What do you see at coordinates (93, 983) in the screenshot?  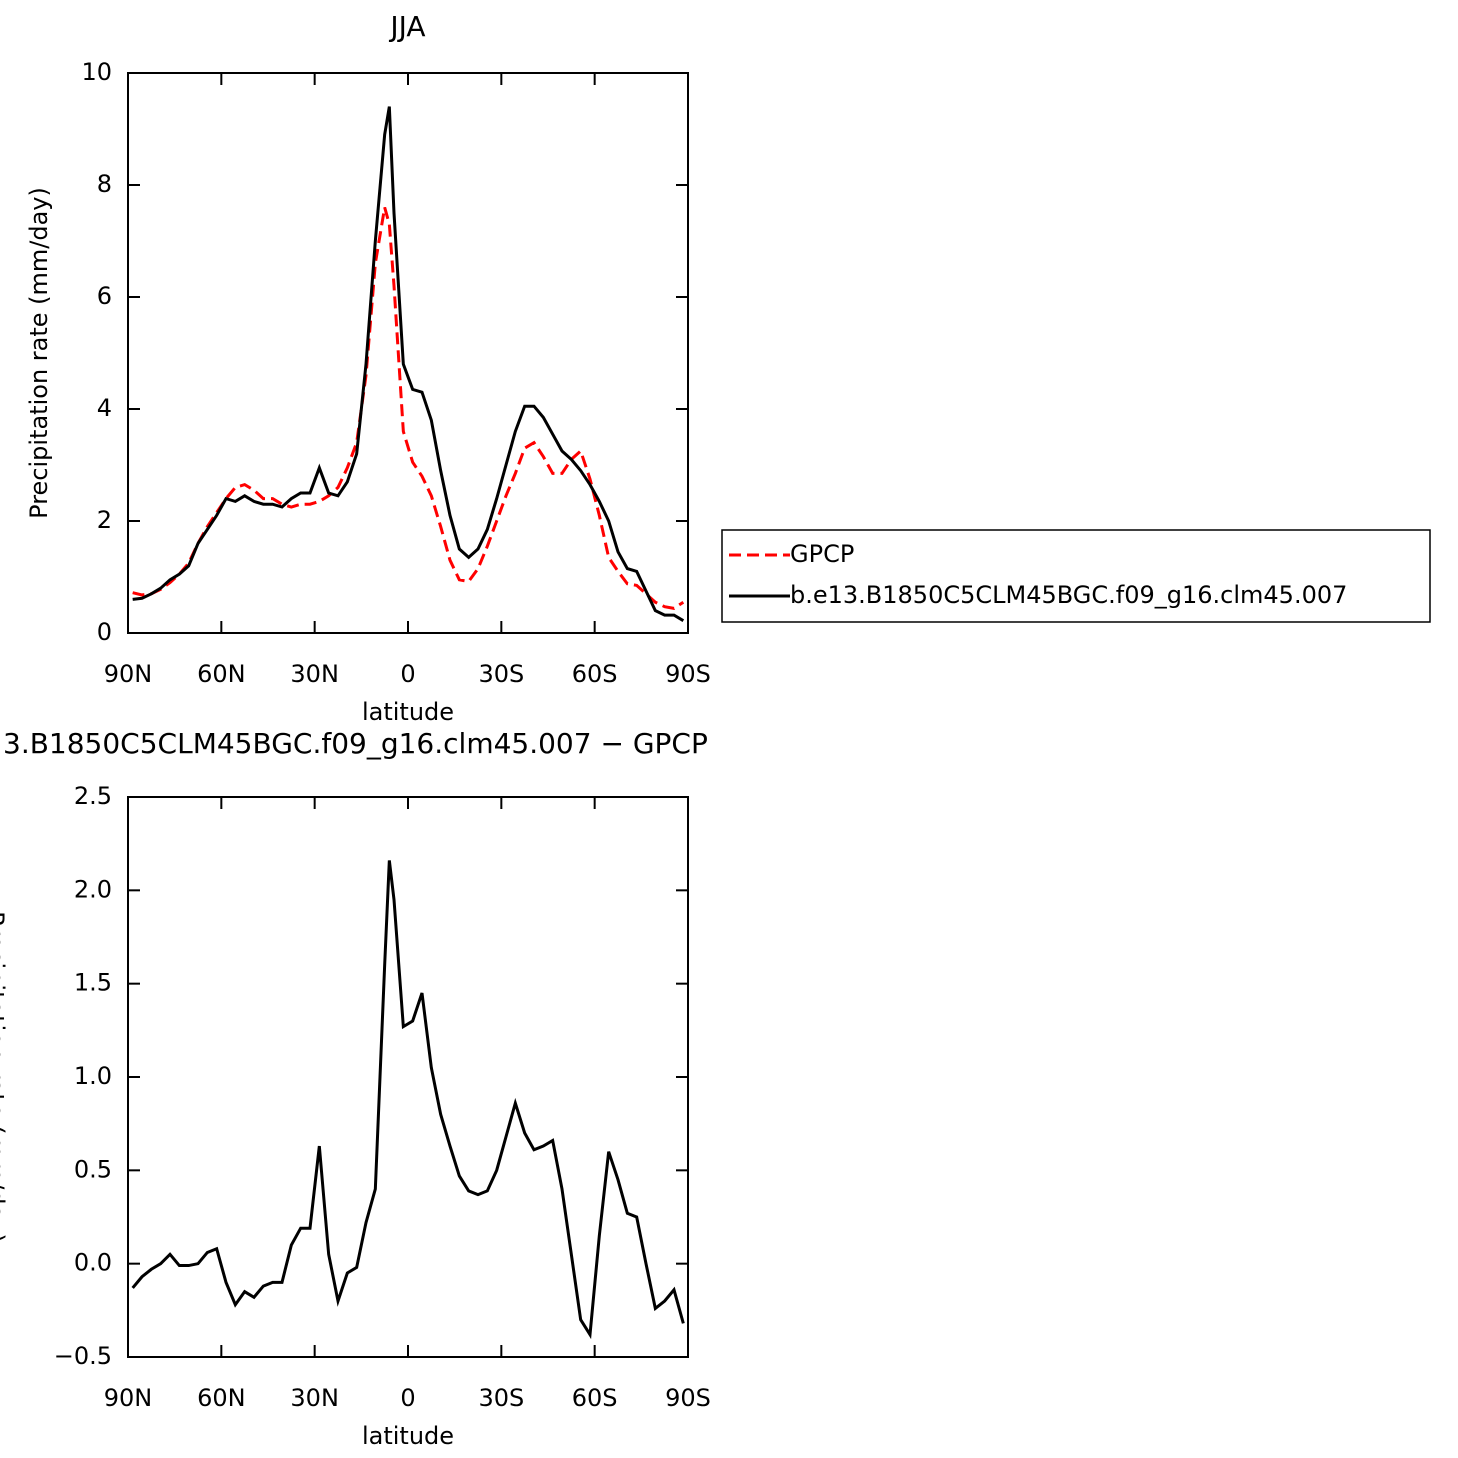 I see `y-tick-label: 1.5` at bounding box center [93, 983].